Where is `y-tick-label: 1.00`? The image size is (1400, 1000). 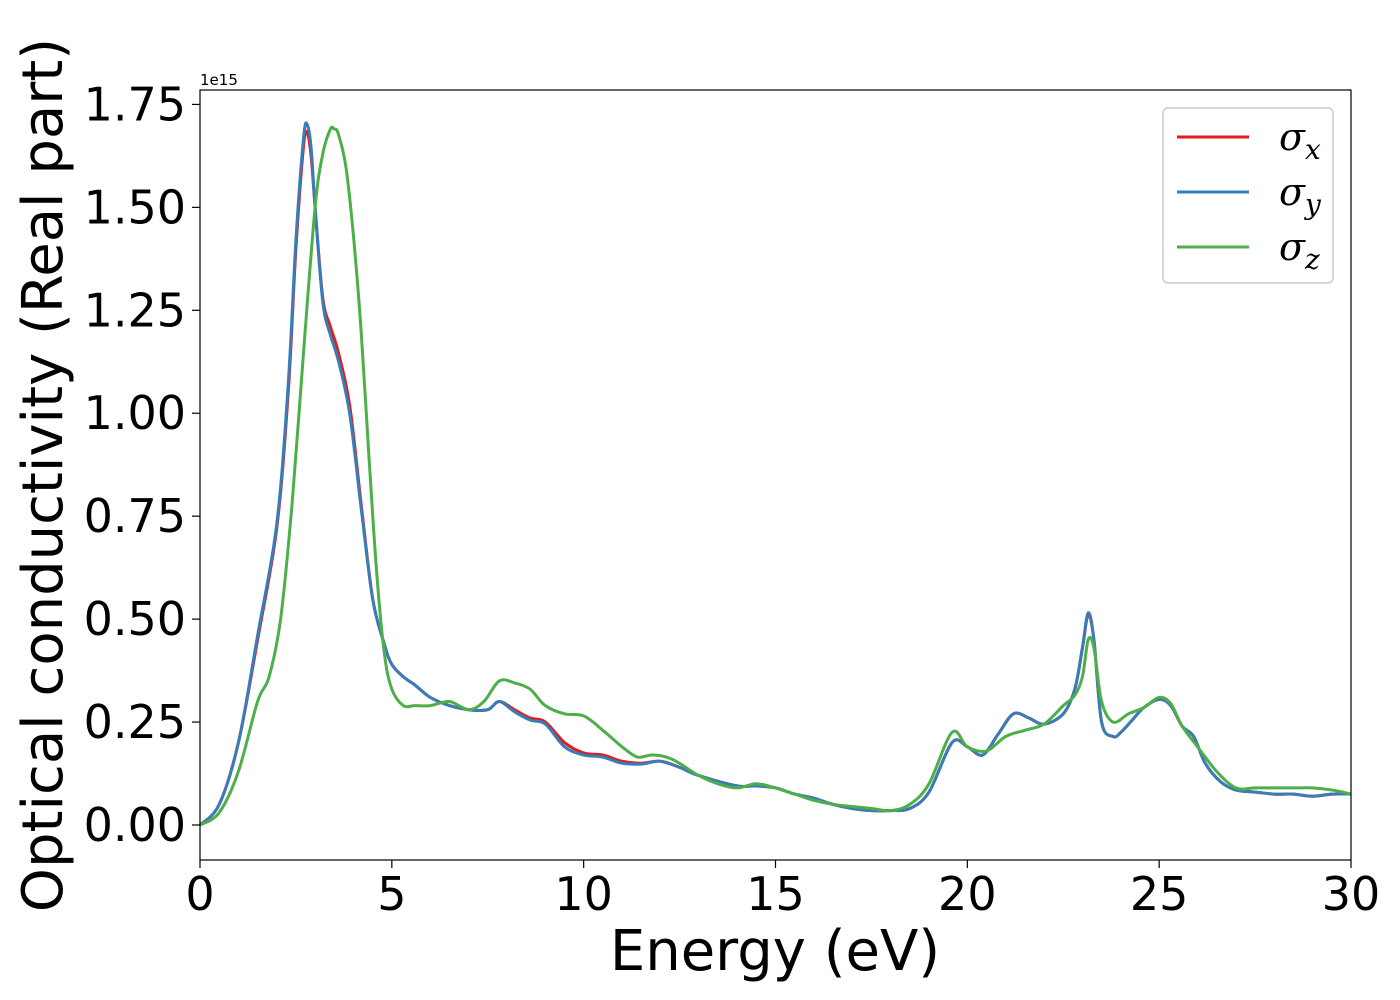
y-tick-label: 1.00 is located at coordinates (135, 413).